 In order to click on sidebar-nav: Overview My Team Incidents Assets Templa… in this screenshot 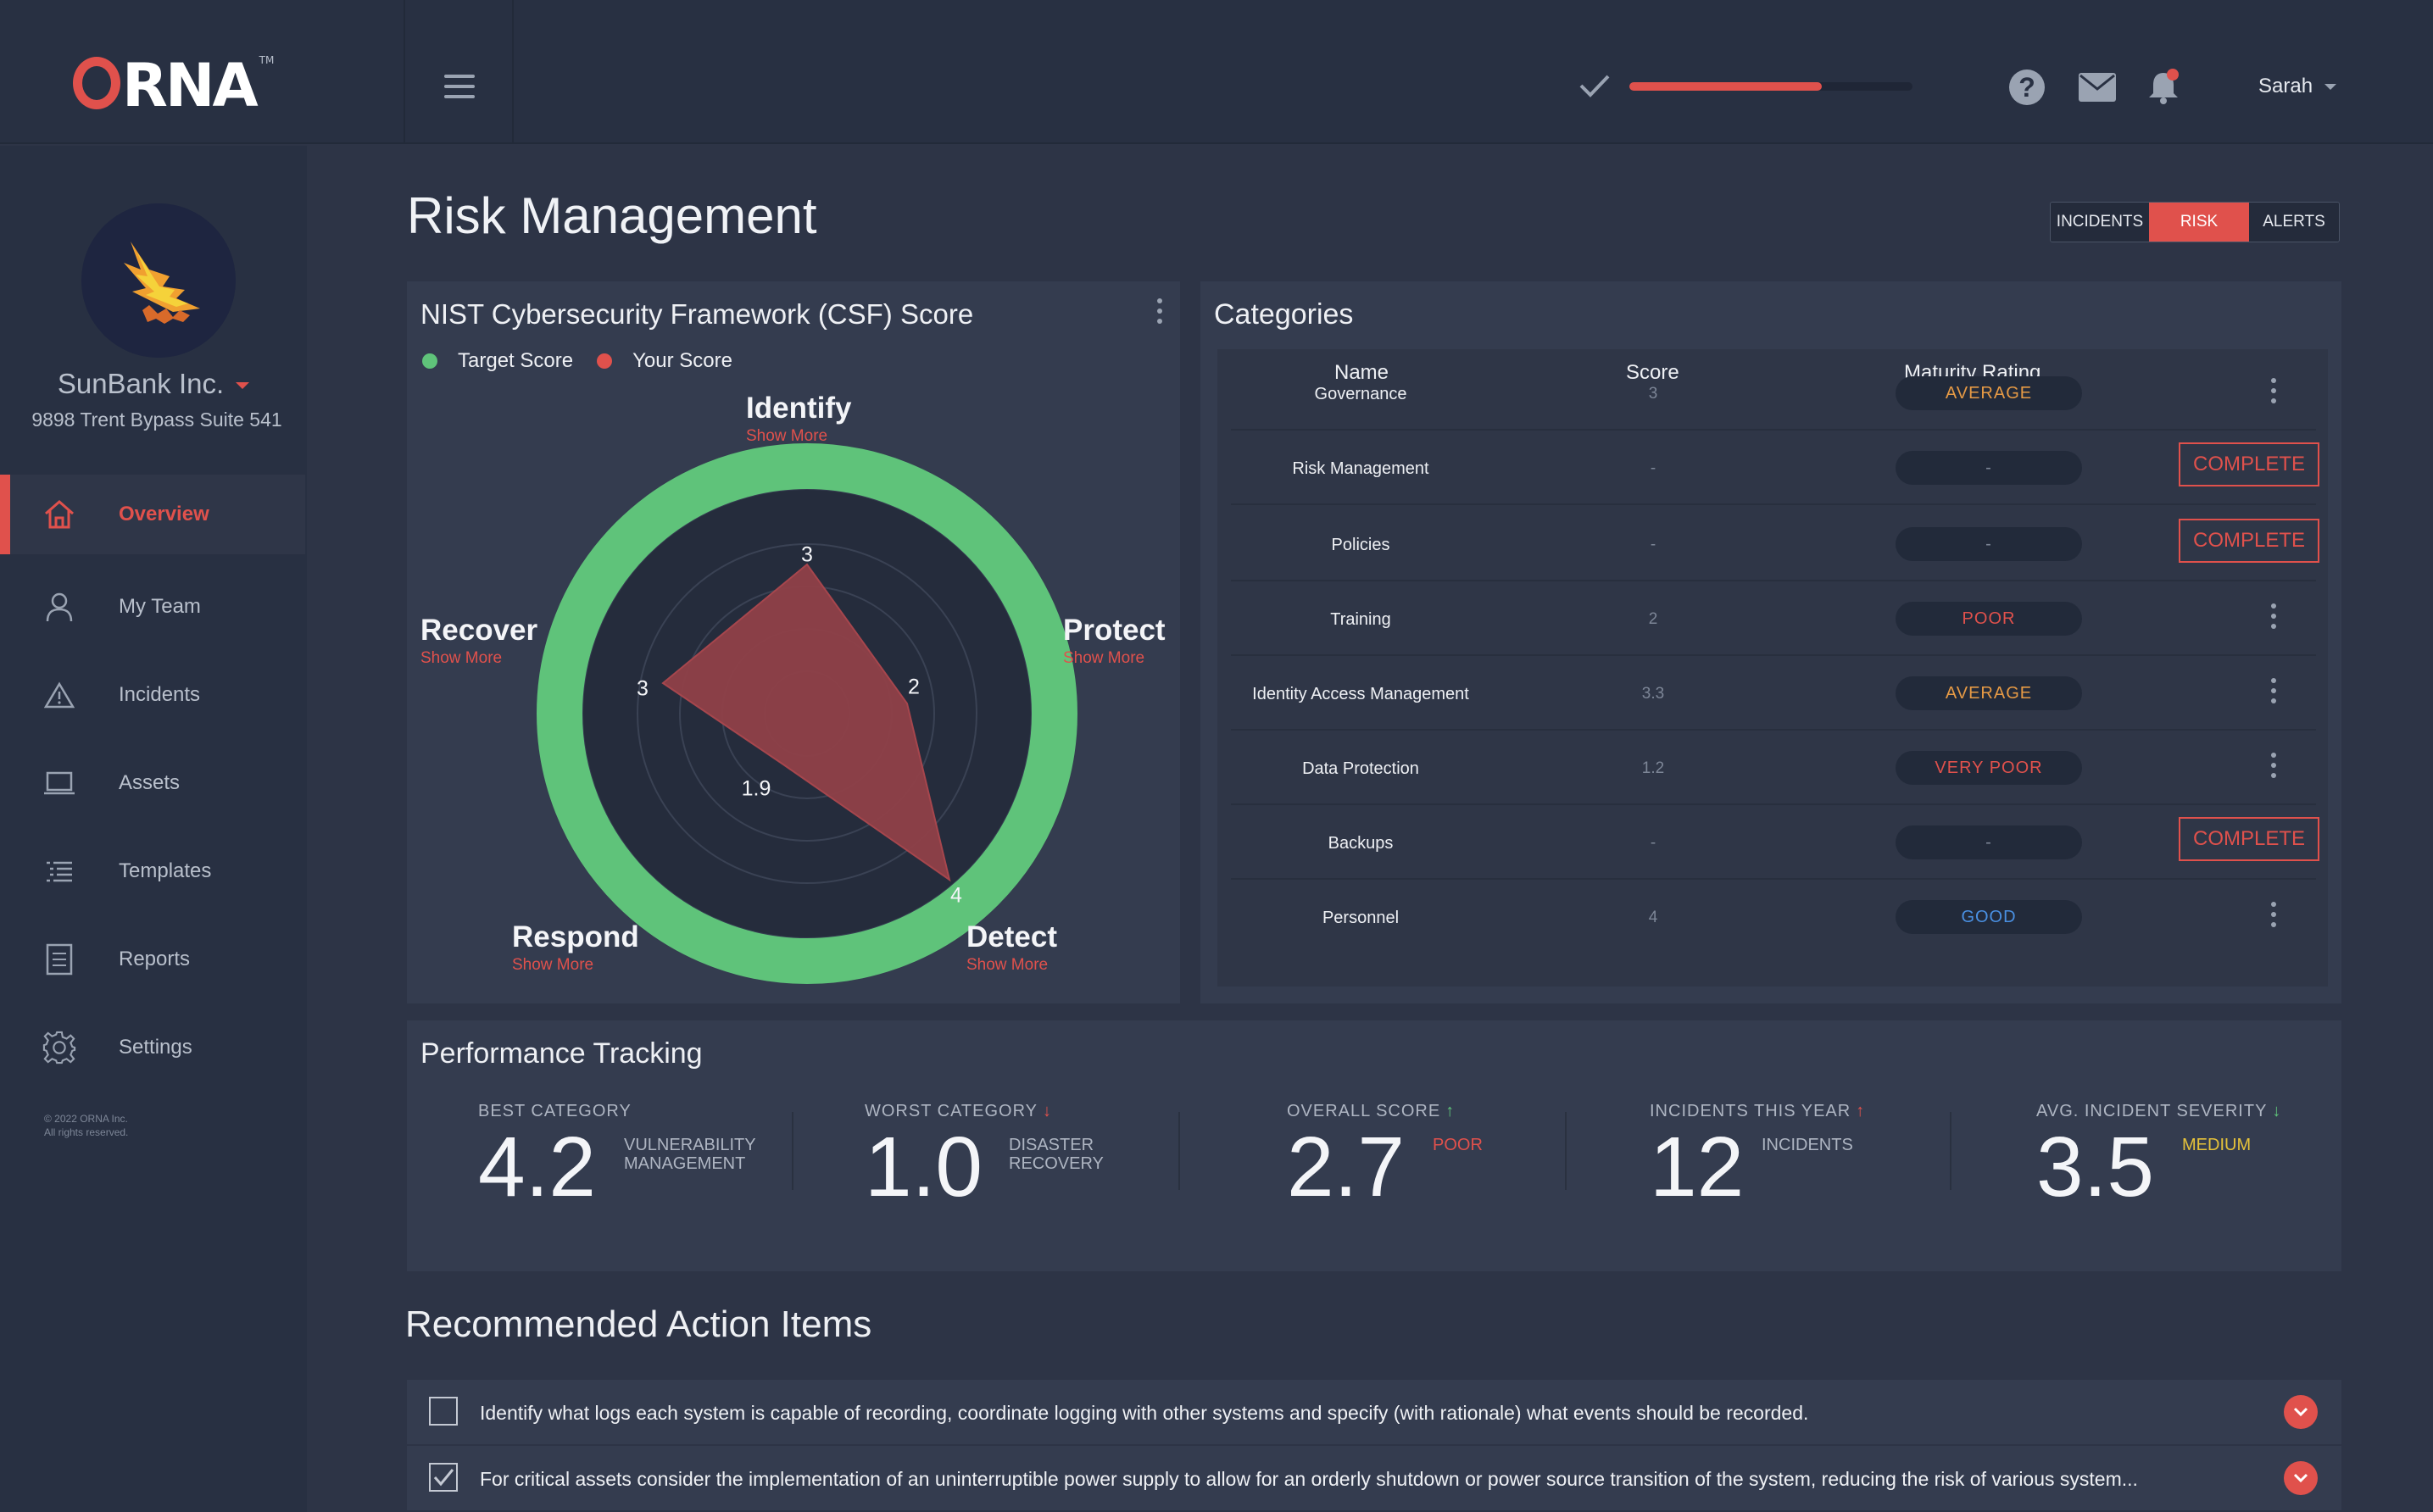, I will do `click(154, 784)`.